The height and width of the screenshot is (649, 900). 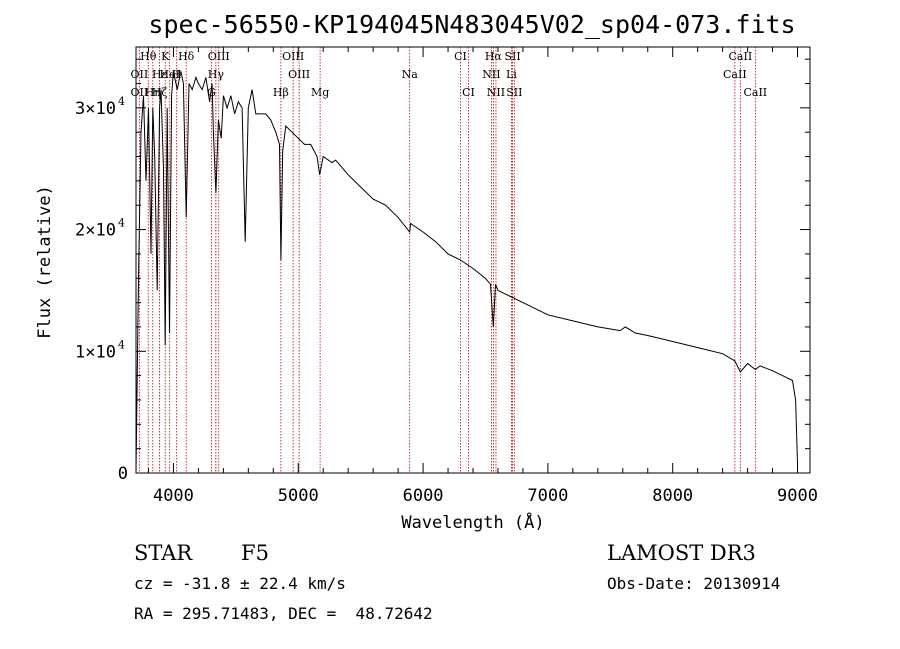 I want to click on line-label: Hα, so click(x=494, y=56).